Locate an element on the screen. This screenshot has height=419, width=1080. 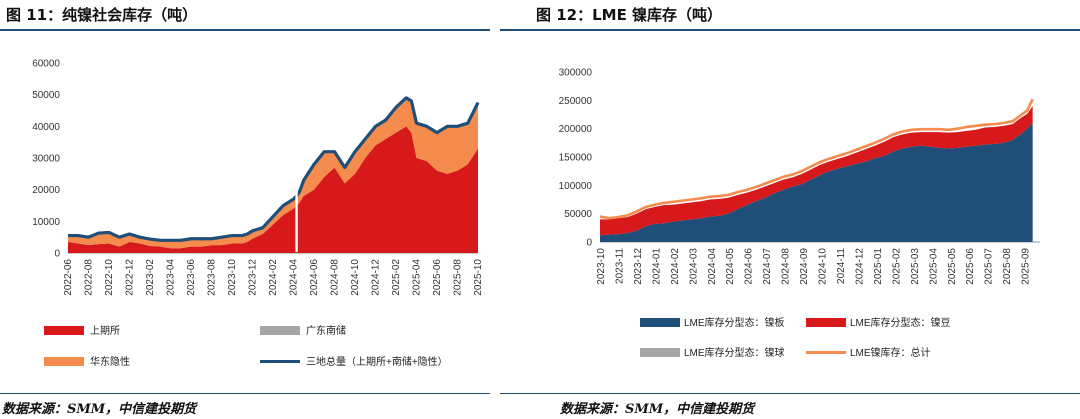
left-y-tick-label: 10000 is located at coordinates (46, 222).